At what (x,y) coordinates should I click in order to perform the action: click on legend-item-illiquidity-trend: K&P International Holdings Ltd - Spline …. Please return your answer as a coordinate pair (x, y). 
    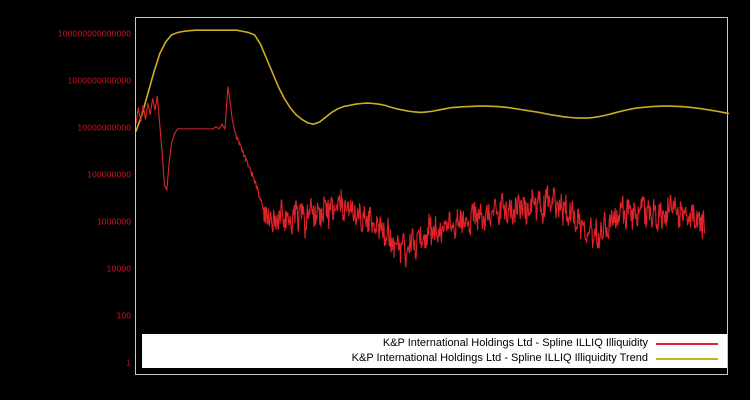
    Looking at the image, I should click on (430, 358).